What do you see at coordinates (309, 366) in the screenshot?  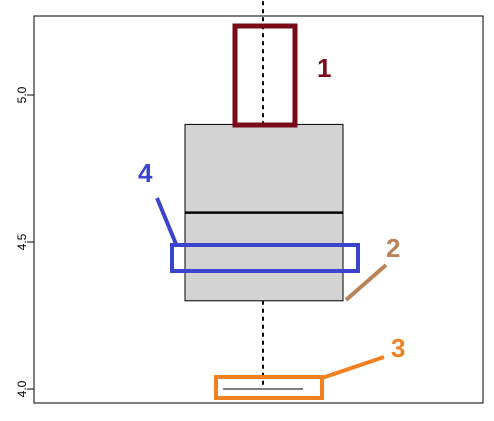 I see `callout-3: 3` at bounding box center [309, 366].